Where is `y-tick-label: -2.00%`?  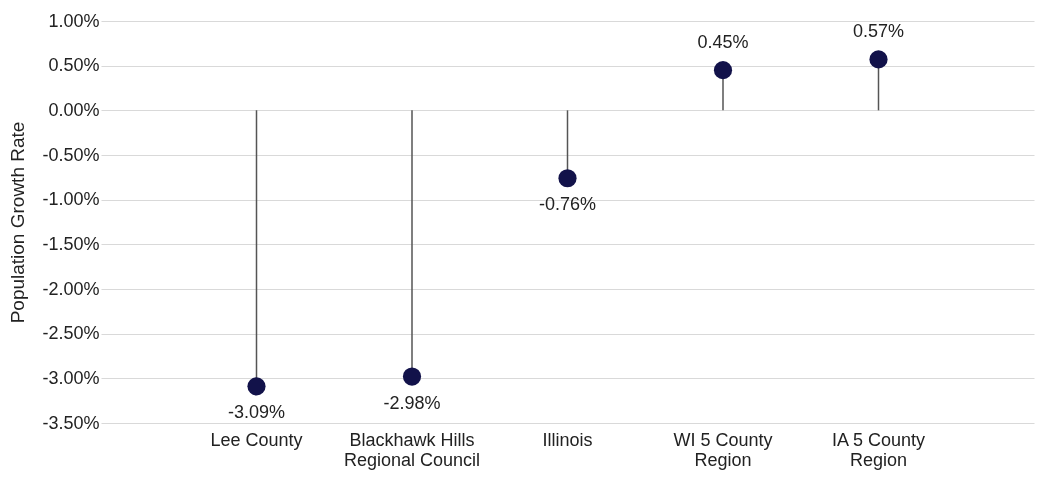
y-tick-label: -2.00% is located at coordinates (71, 288).